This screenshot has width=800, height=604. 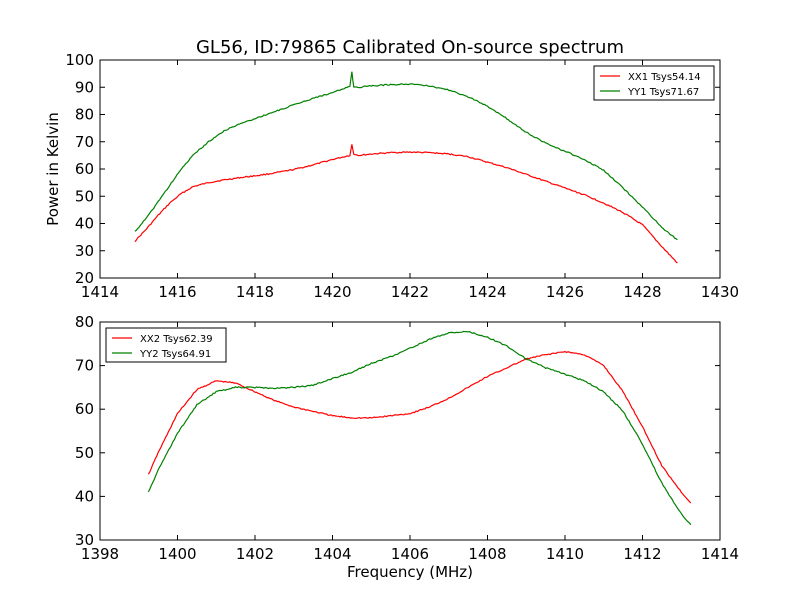 What do you see at coordinates (177, 292) in the screenshot?
I see `x-tick-label: 1416` at bounding box center [177, 292].